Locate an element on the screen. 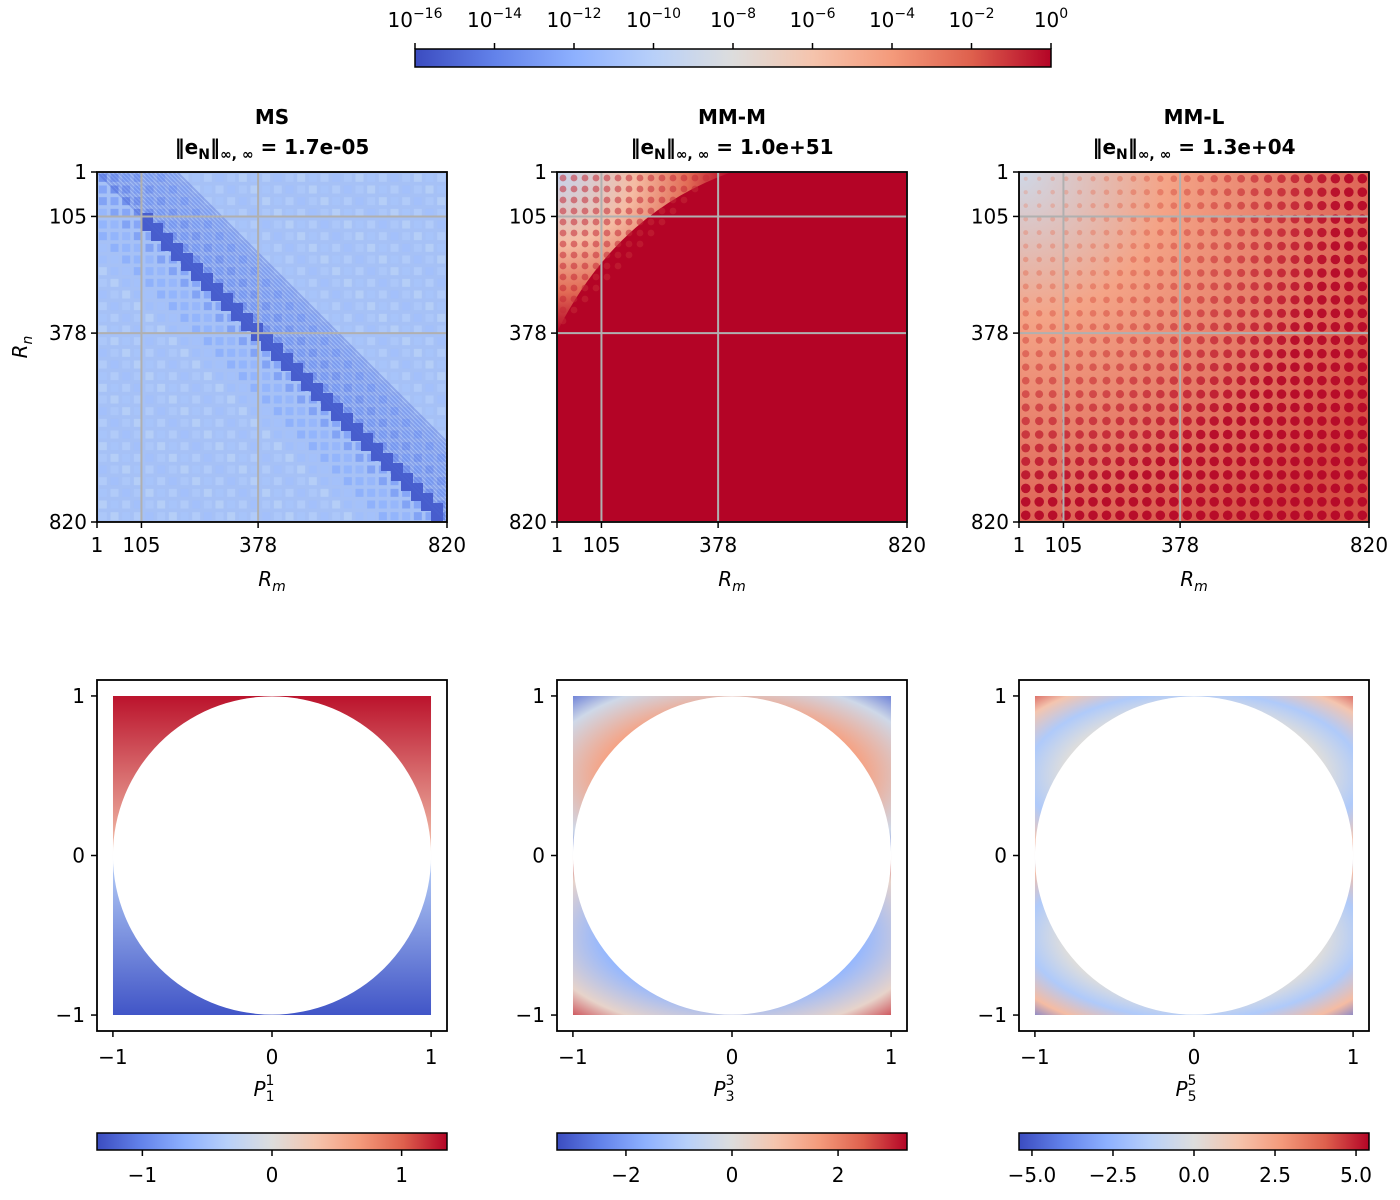 This screenshot has height=1200, width=1400. y-tick-label: 378 is located at coordinates (68, 333).